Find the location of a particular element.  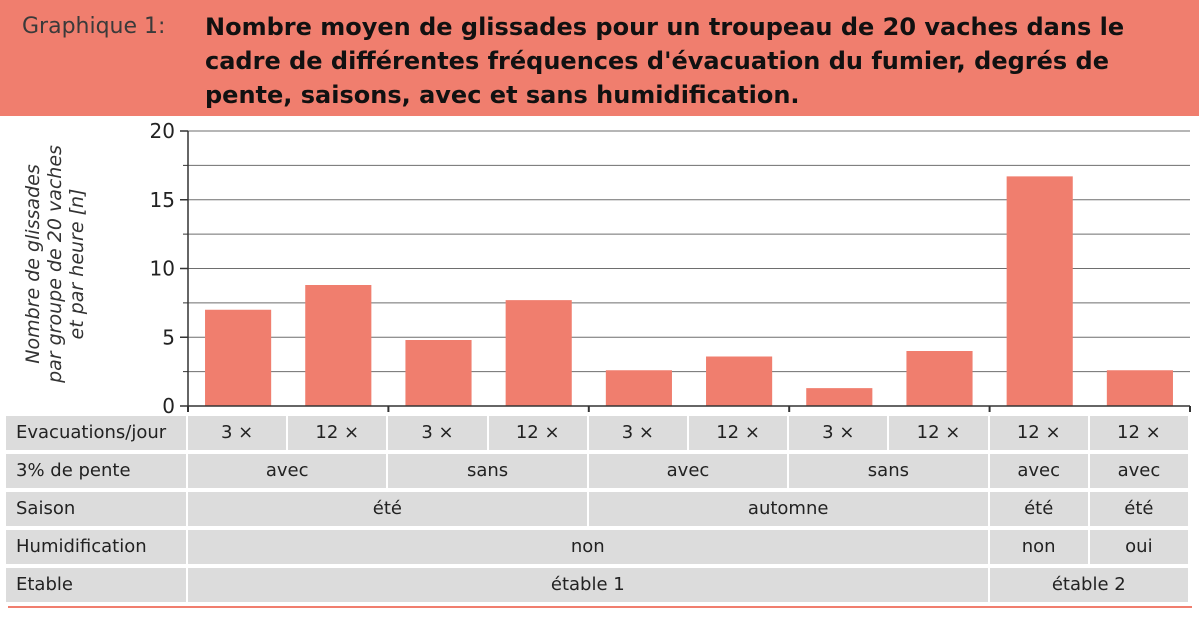

y-tick-label: 0 is located at coordinates (168, 405).